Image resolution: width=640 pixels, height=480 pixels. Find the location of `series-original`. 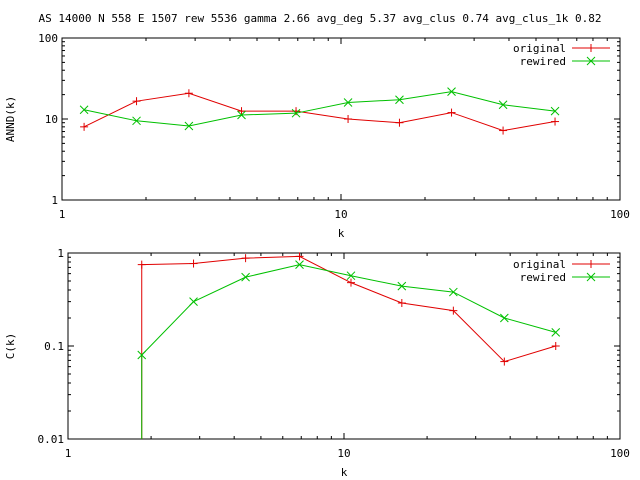

series-original is located at coordinates (320, 112).